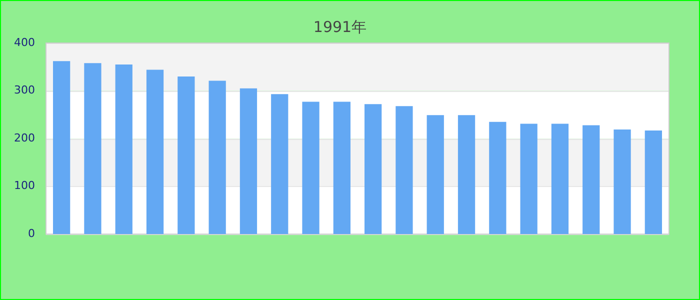 The width and height of the screenshot is (700, 300). Describe the element at coordinates (24, 42) in the screenshot. I see `y-tick-label: 400` at that location.